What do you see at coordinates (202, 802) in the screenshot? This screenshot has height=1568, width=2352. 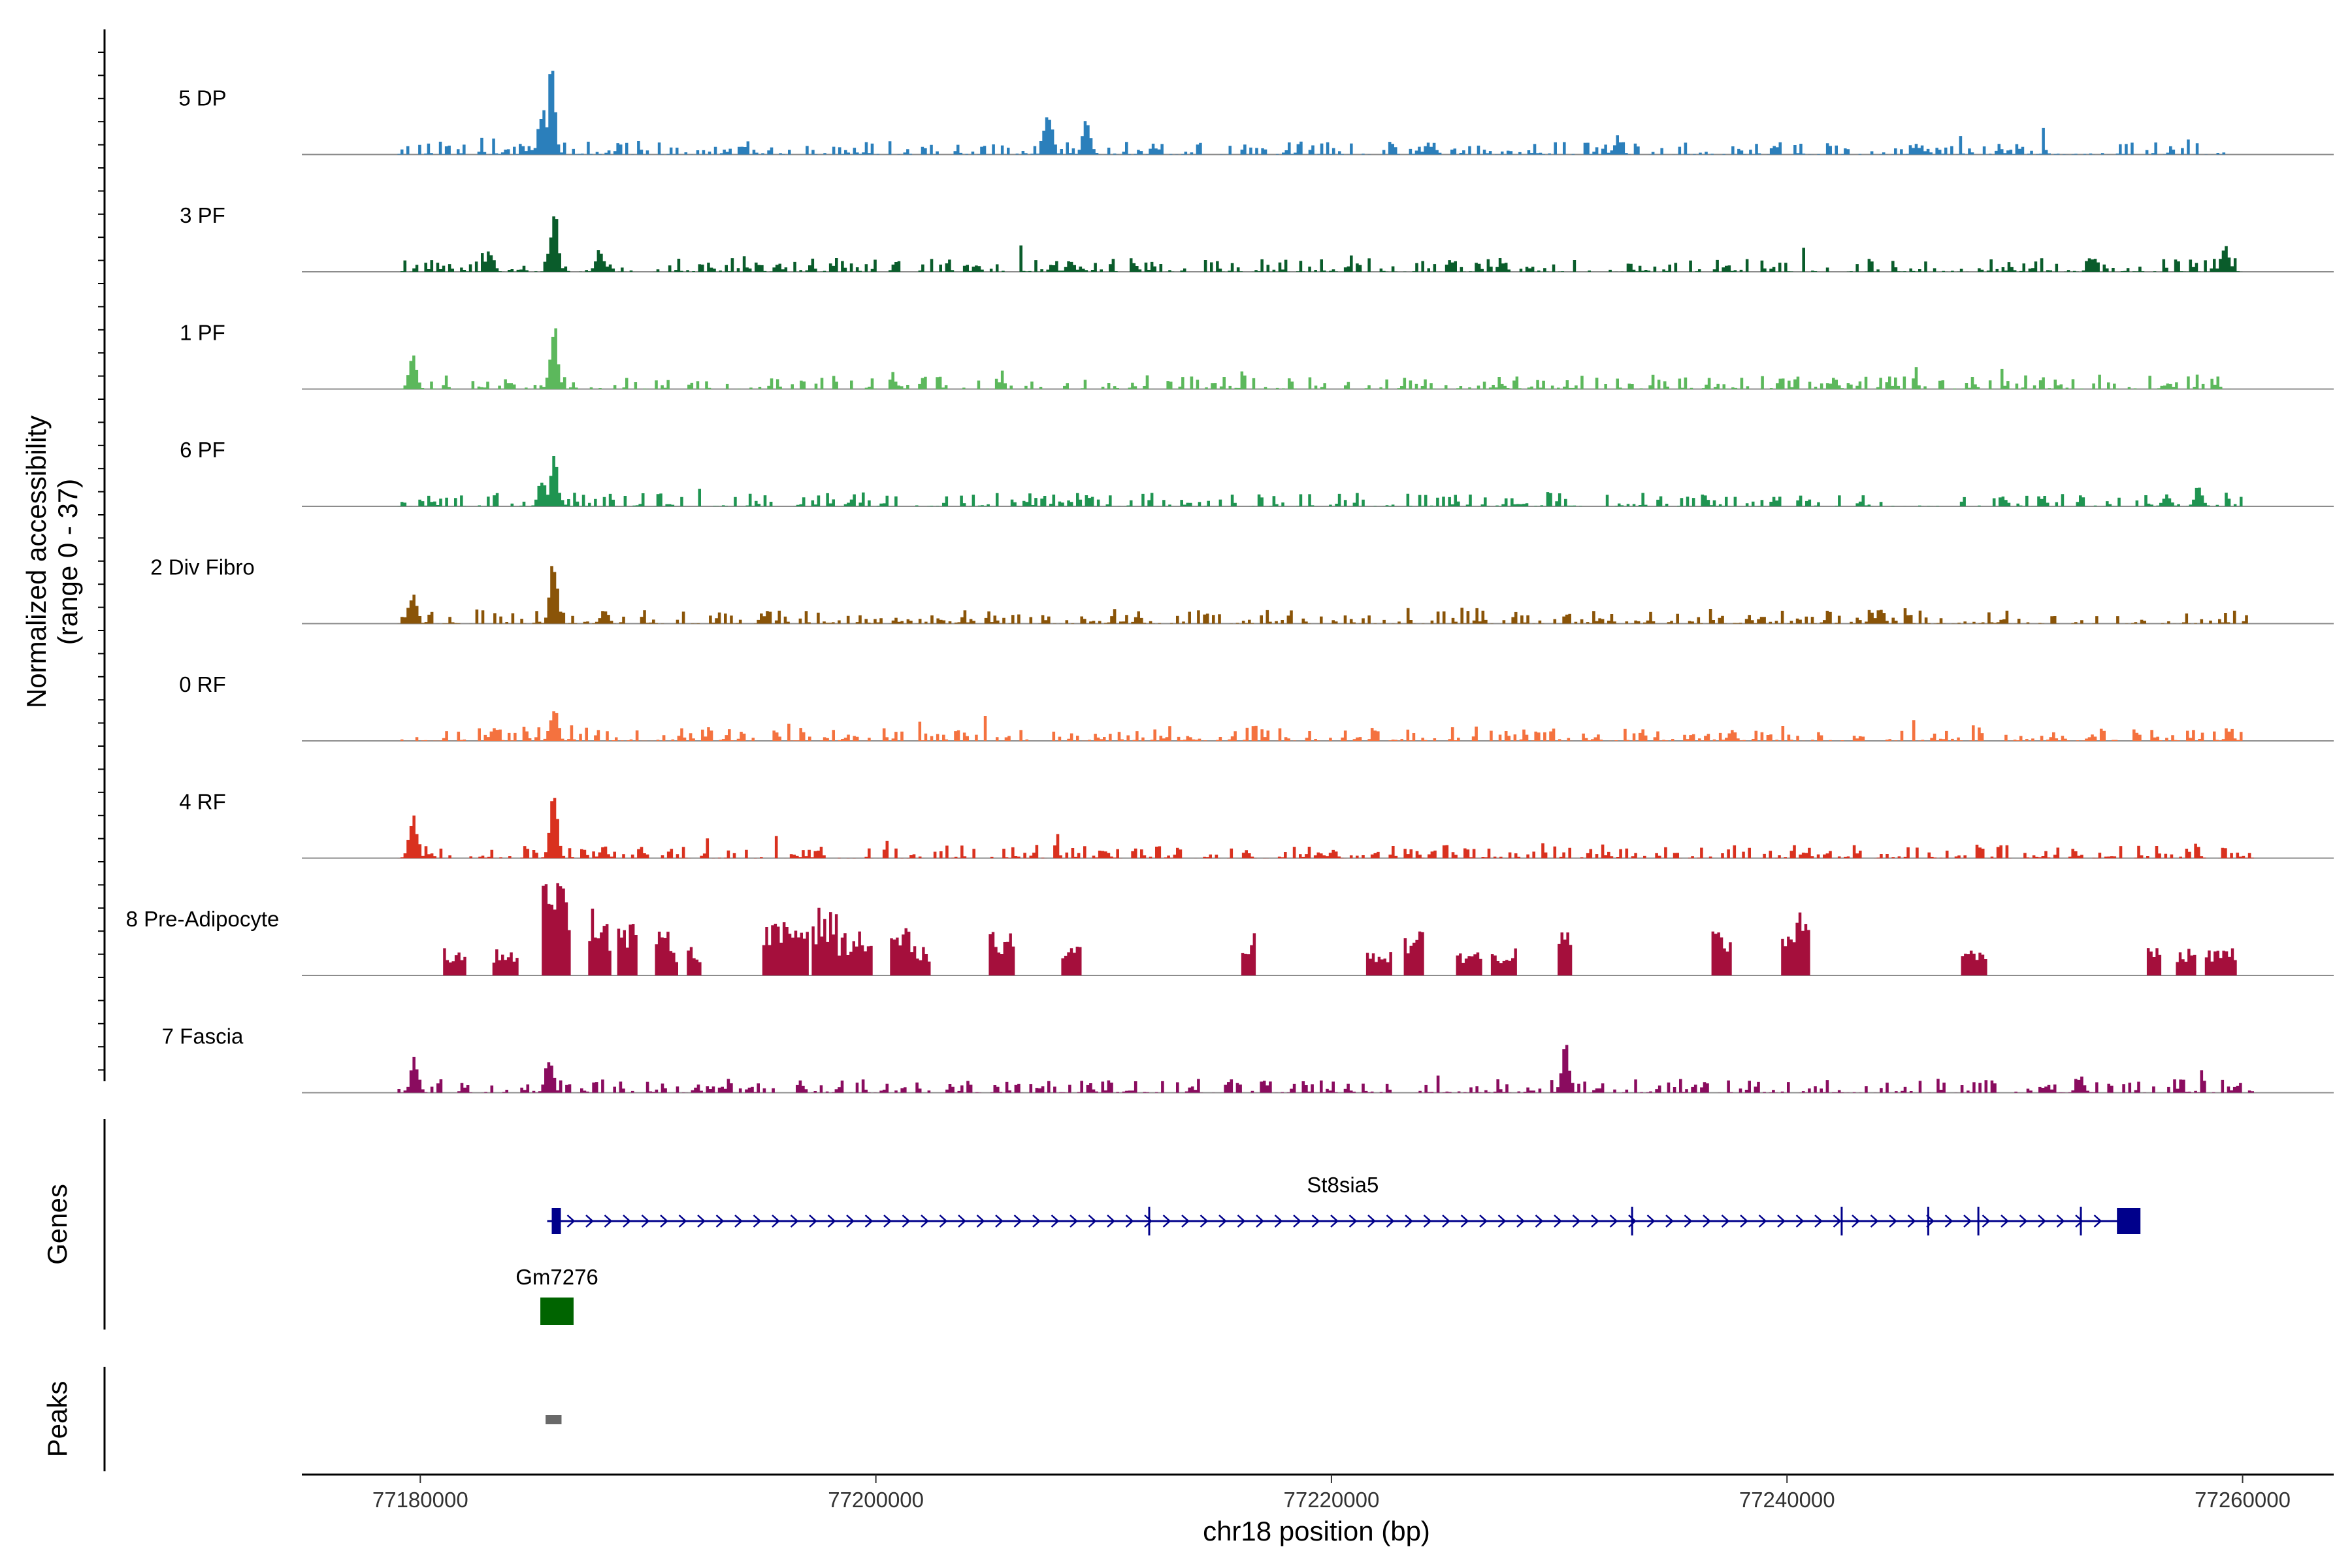 I see `track-label: 4 RF` at bounding box center [202, 802].